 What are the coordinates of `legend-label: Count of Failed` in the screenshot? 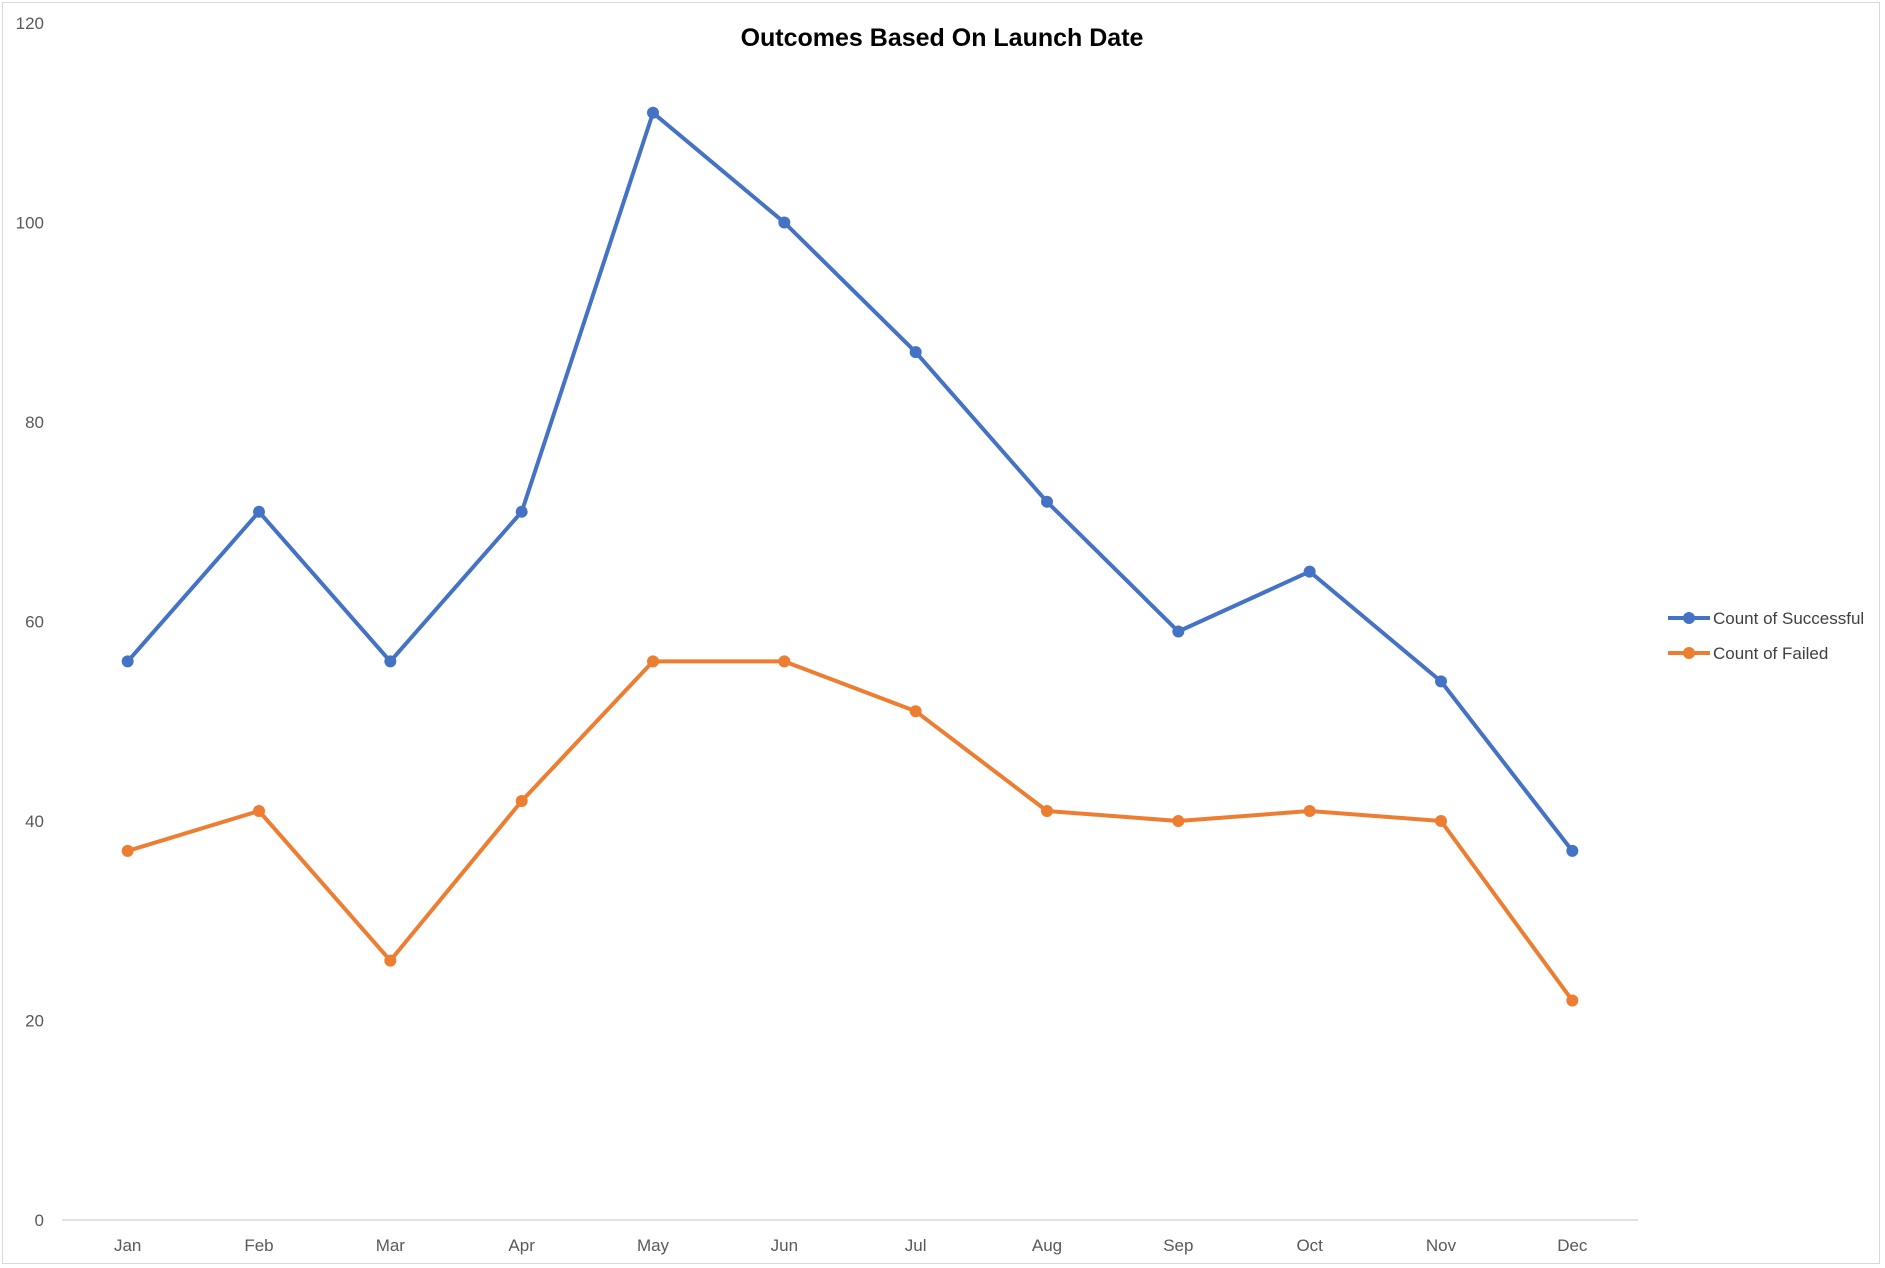 It's located at (1770, 653).